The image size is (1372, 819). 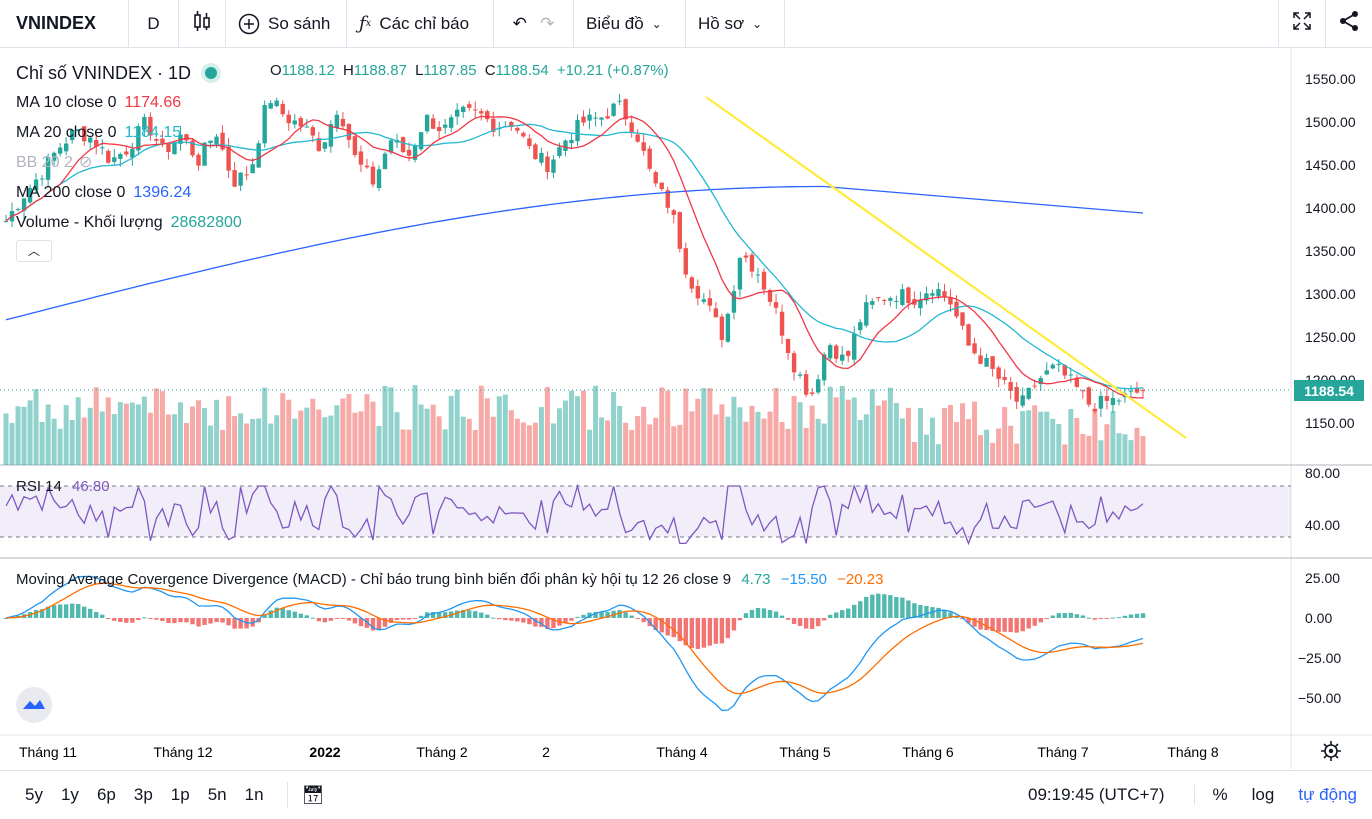 What do you see at coordinates (1302, 24) in the screenshot?
I see `fullscreen-button` at bounding box center [1302, 24].